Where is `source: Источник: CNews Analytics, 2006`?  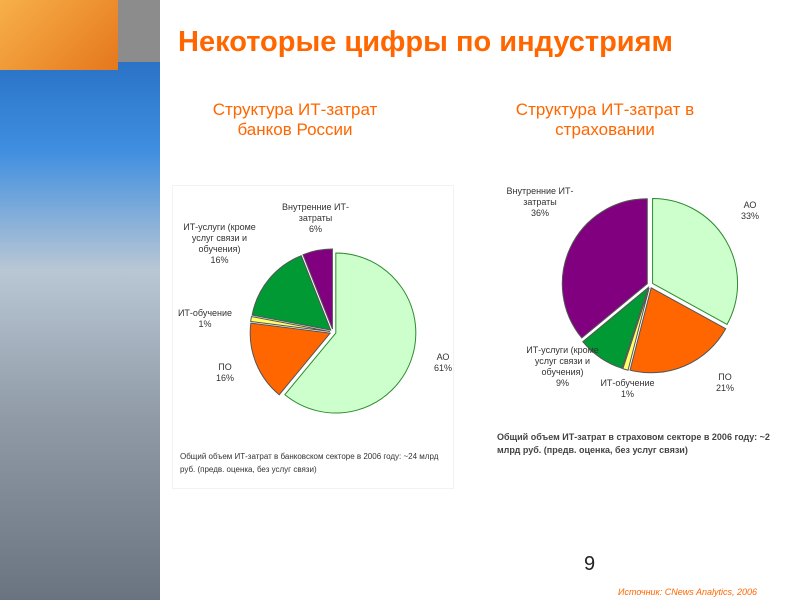
source: Источник: CNews Analytics, 2006 is located at coordinates (688, 592).